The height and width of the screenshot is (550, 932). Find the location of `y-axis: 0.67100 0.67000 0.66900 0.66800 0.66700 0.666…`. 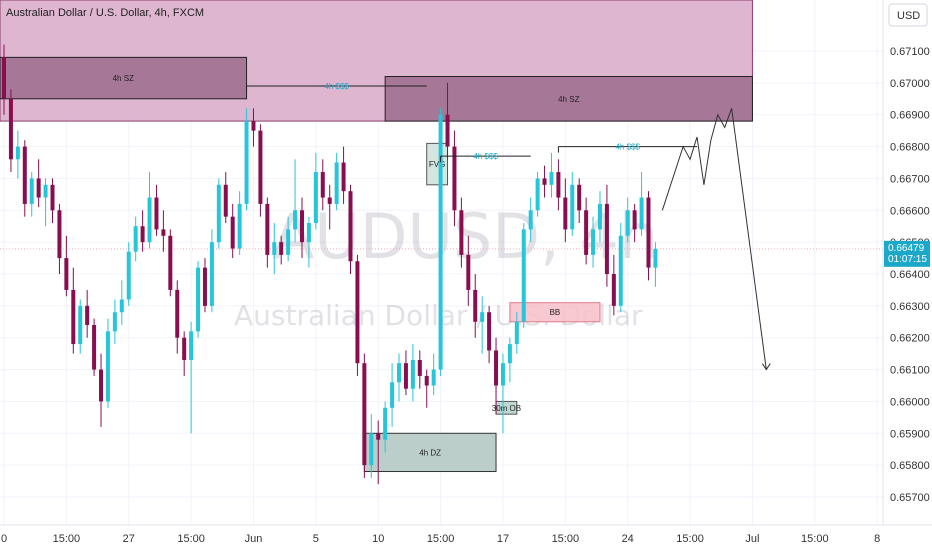

y-axis: 0.67100 0.67000 0.66900 0.66800 0.66700 0.666… is located at coordinates (907, 275).